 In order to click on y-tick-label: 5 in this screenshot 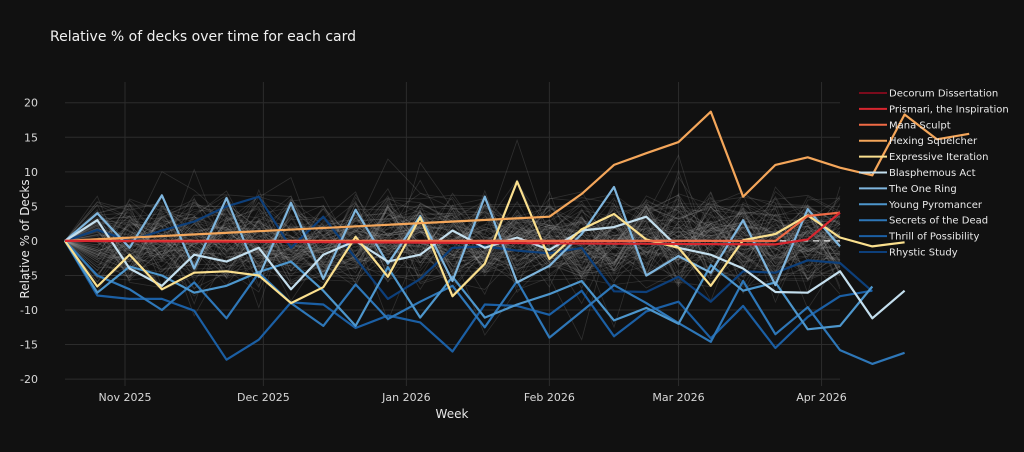, I will do `click(34, 206)`.